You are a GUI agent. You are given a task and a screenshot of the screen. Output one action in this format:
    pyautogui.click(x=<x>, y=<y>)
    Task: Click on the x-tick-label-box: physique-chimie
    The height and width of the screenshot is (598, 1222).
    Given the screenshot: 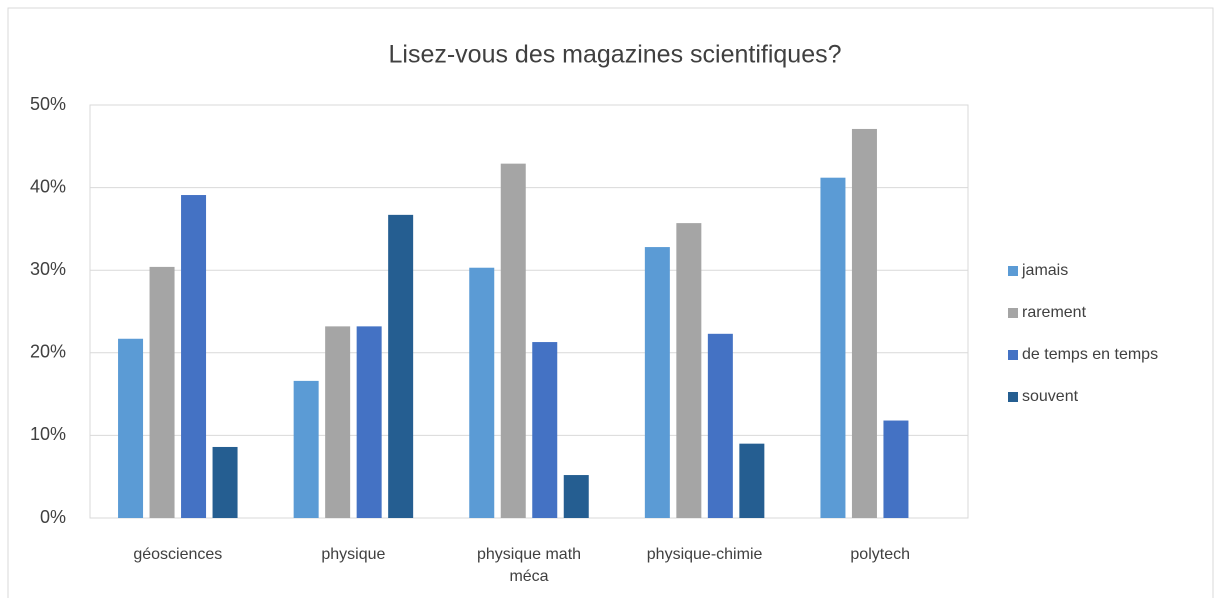 What is the action you would take?
    pyautogui.click(x=704, y=554)
    